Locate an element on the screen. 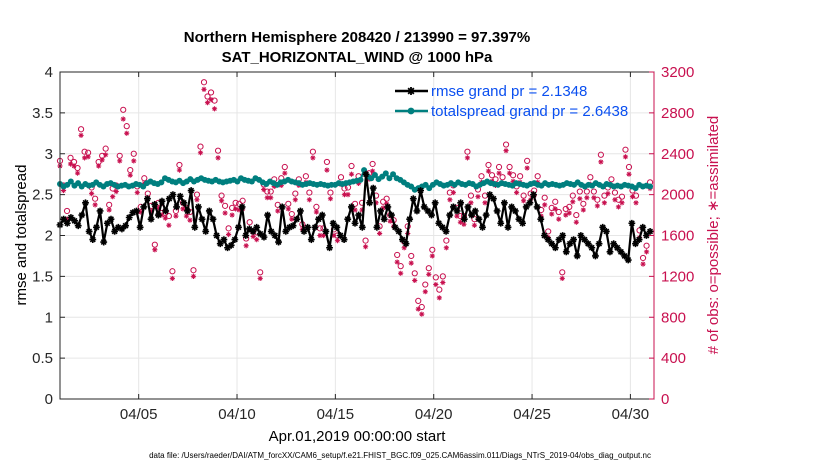 The image size is (830, 470). legend-spread-marker is located at coordinates (411, 111).